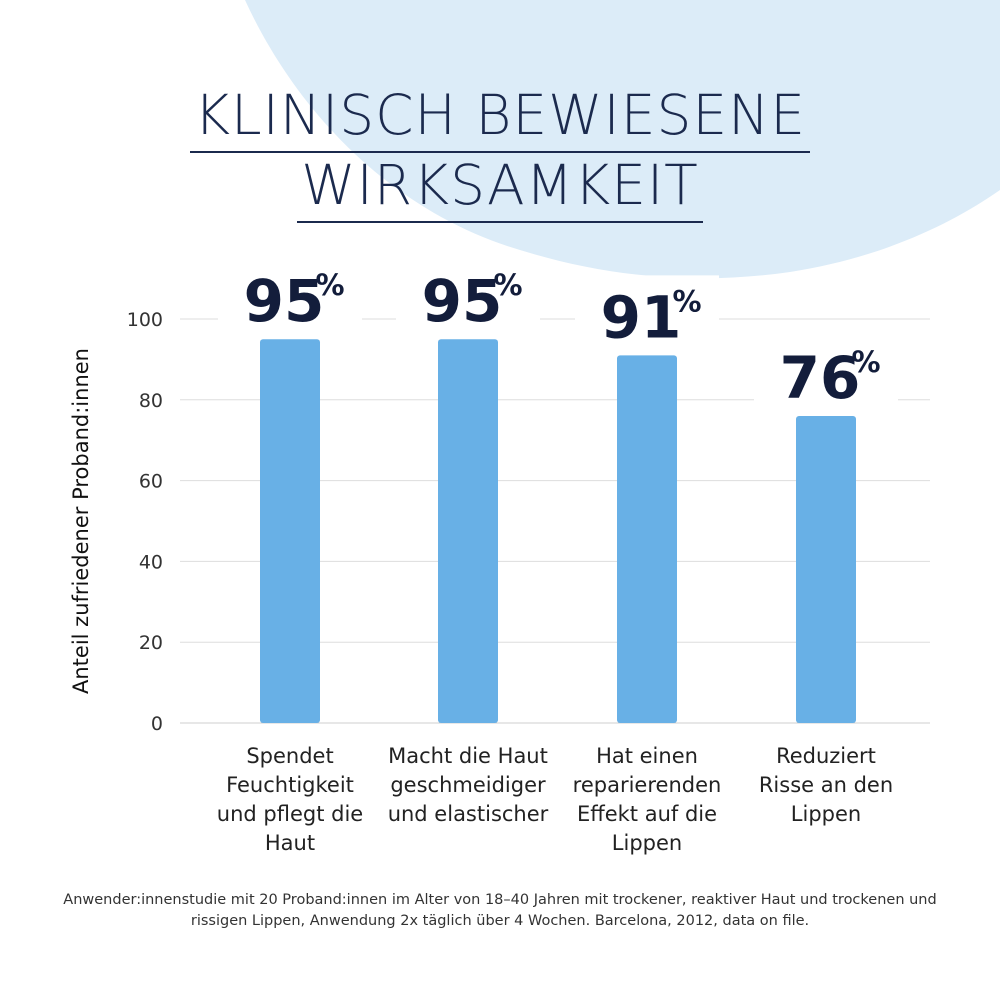 This screenshot has width=1000, height=1000. Describe the element at coordinates (151, 643) in the screenshot. I see `y-tick-label: 20` at that location.